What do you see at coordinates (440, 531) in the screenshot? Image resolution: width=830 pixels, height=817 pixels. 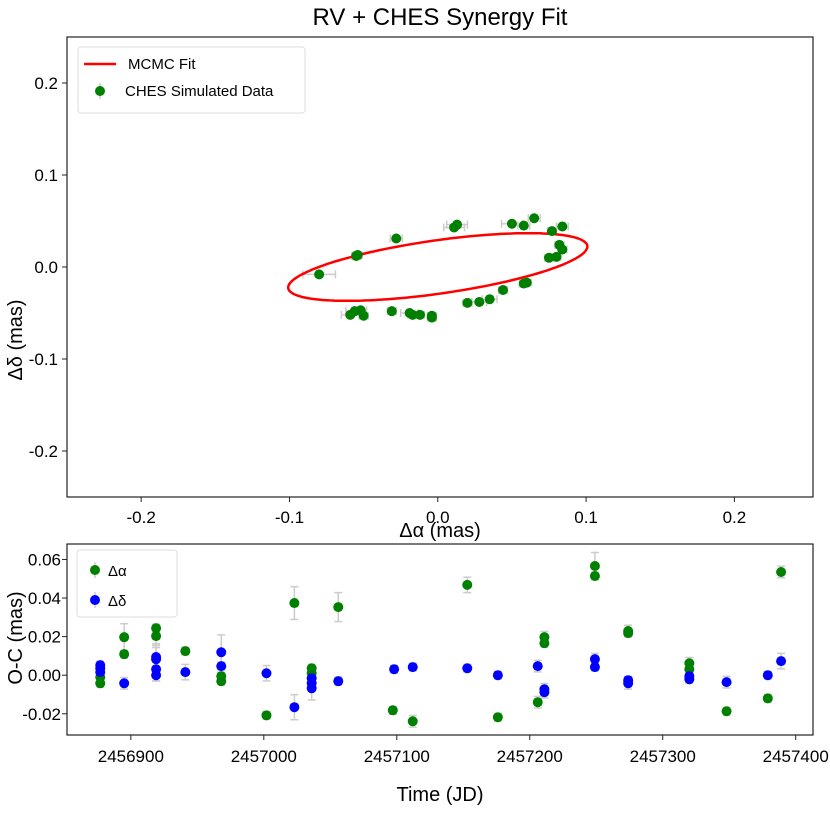 I see `orbit-x-axis-label: Δα (mas)` at bounding box center [440, 531].